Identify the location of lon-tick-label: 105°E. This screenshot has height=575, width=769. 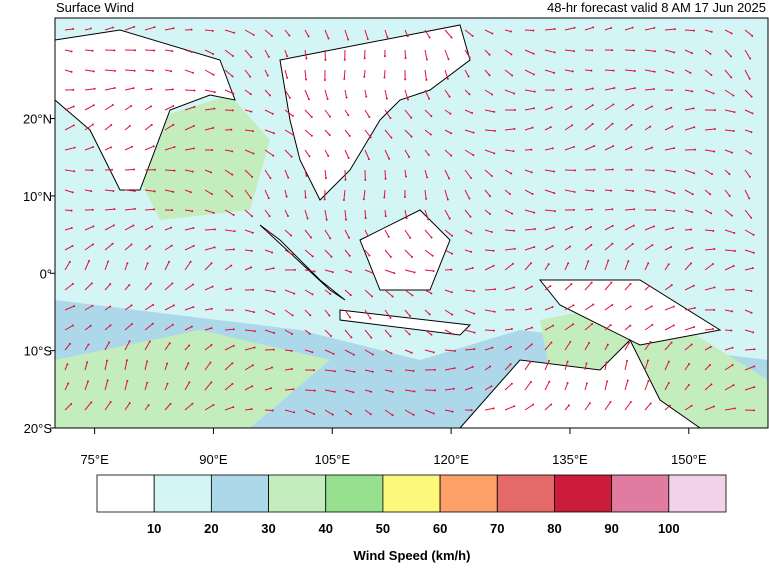
(332, 459).